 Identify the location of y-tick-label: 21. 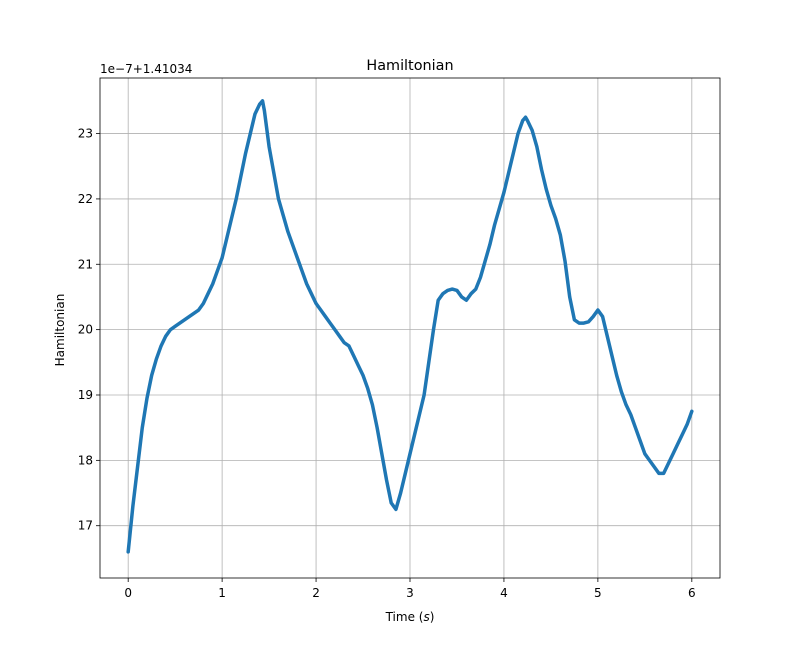
(85, 264).